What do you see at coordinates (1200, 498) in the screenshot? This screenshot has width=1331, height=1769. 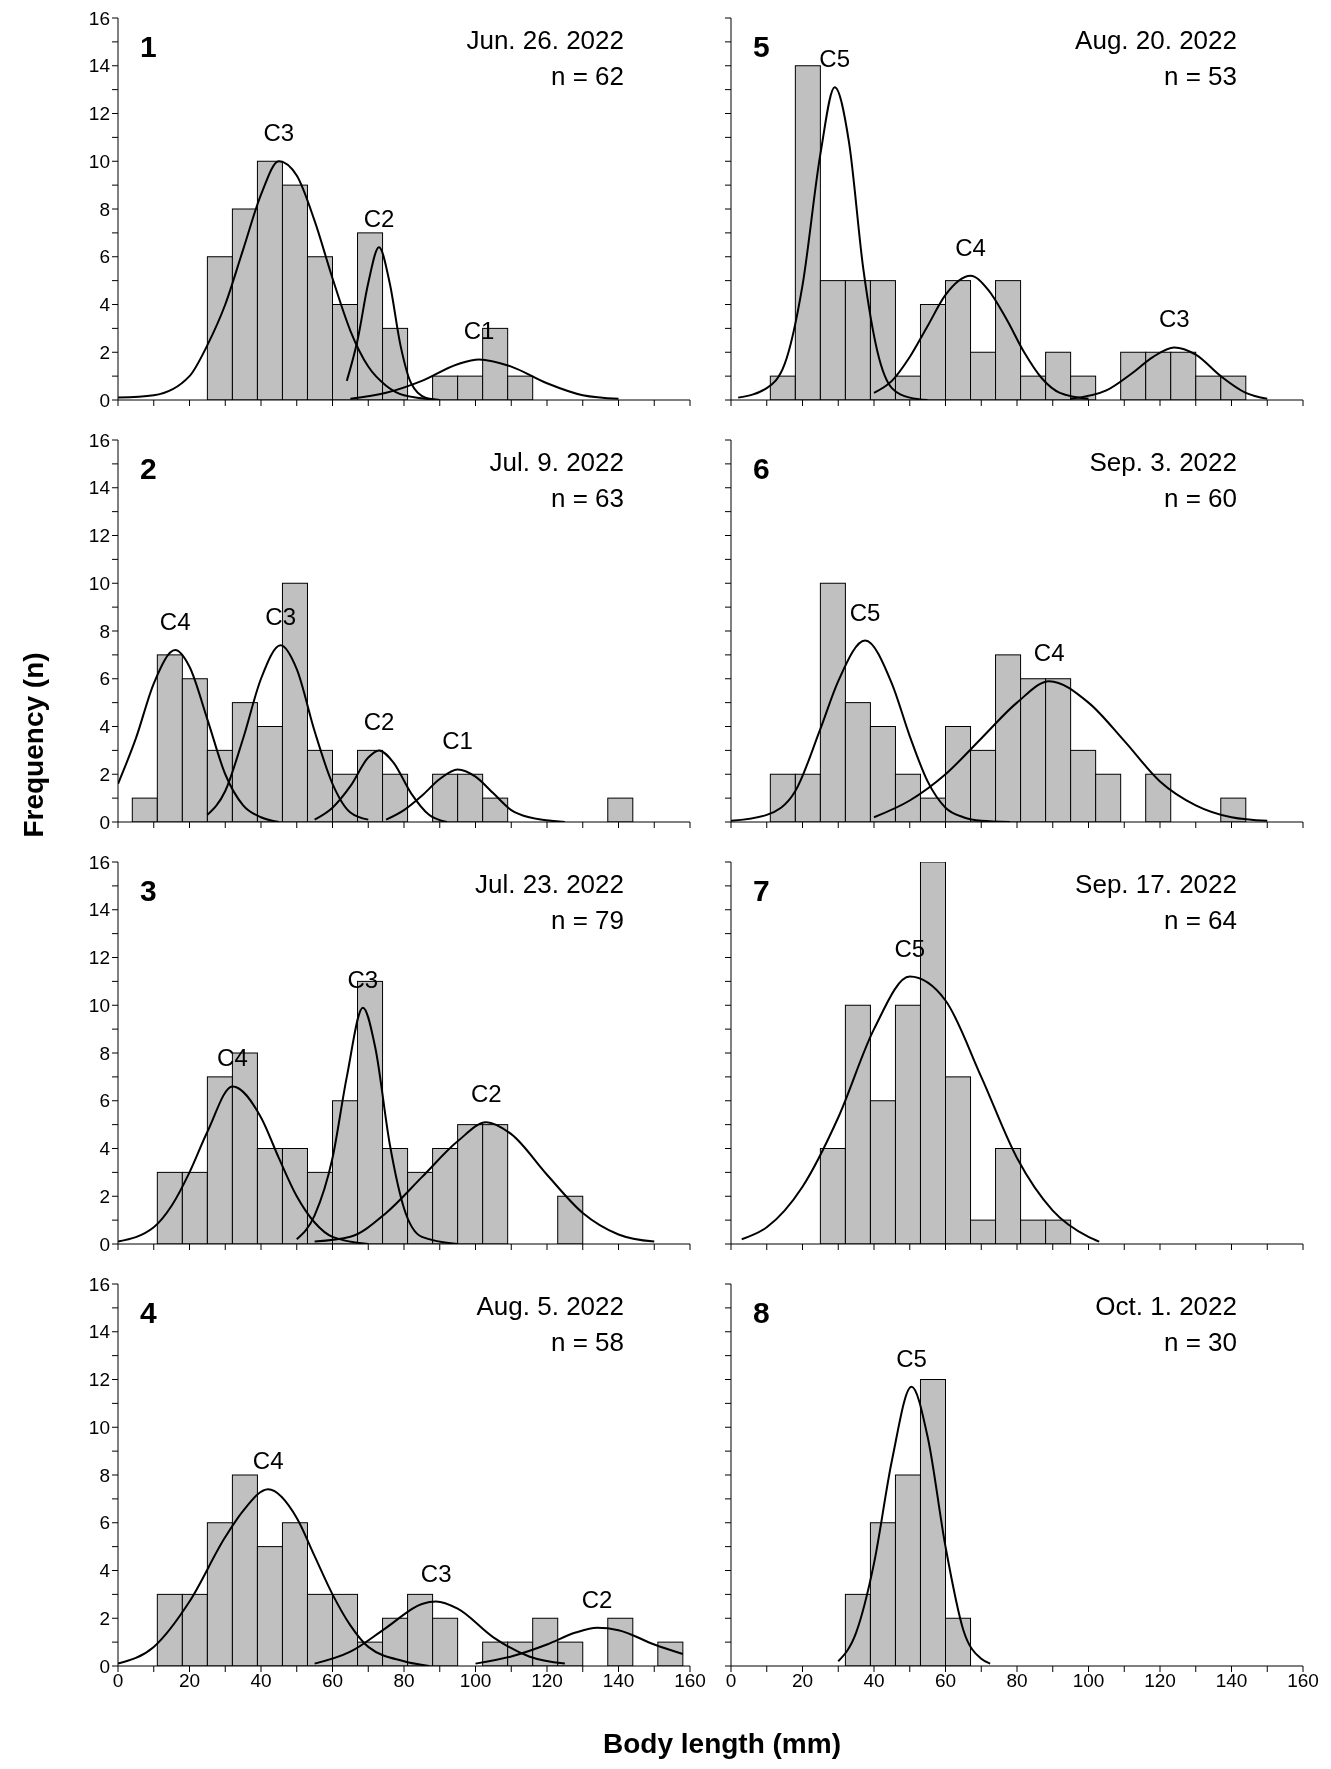 I see `annotation: n = 60` at bounding box center [1200, 498].